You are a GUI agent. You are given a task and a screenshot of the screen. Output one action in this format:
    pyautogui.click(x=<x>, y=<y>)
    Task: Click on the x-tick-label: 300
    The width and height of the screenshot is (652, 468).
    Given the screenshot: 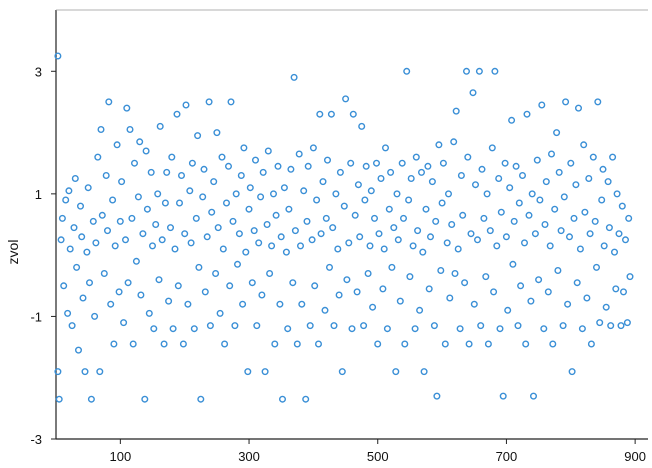 What is the action you would take?
    pyautogui.click(x=249, y=456)
    